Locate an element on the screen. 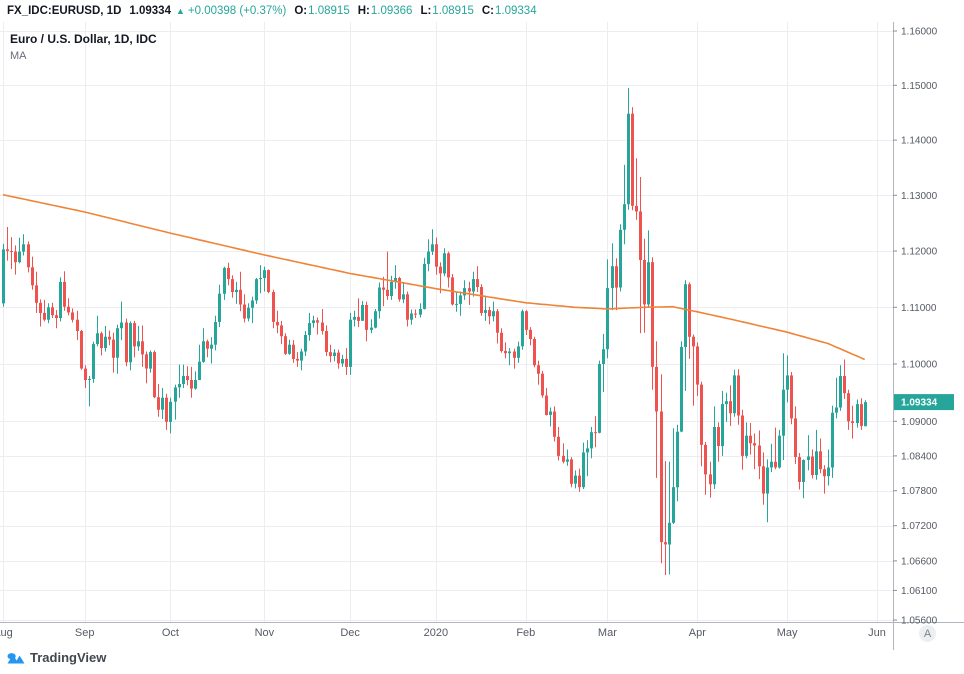 The image size is (964, 674). svg-text: 1.05600 is located at coordinates (919, 621).